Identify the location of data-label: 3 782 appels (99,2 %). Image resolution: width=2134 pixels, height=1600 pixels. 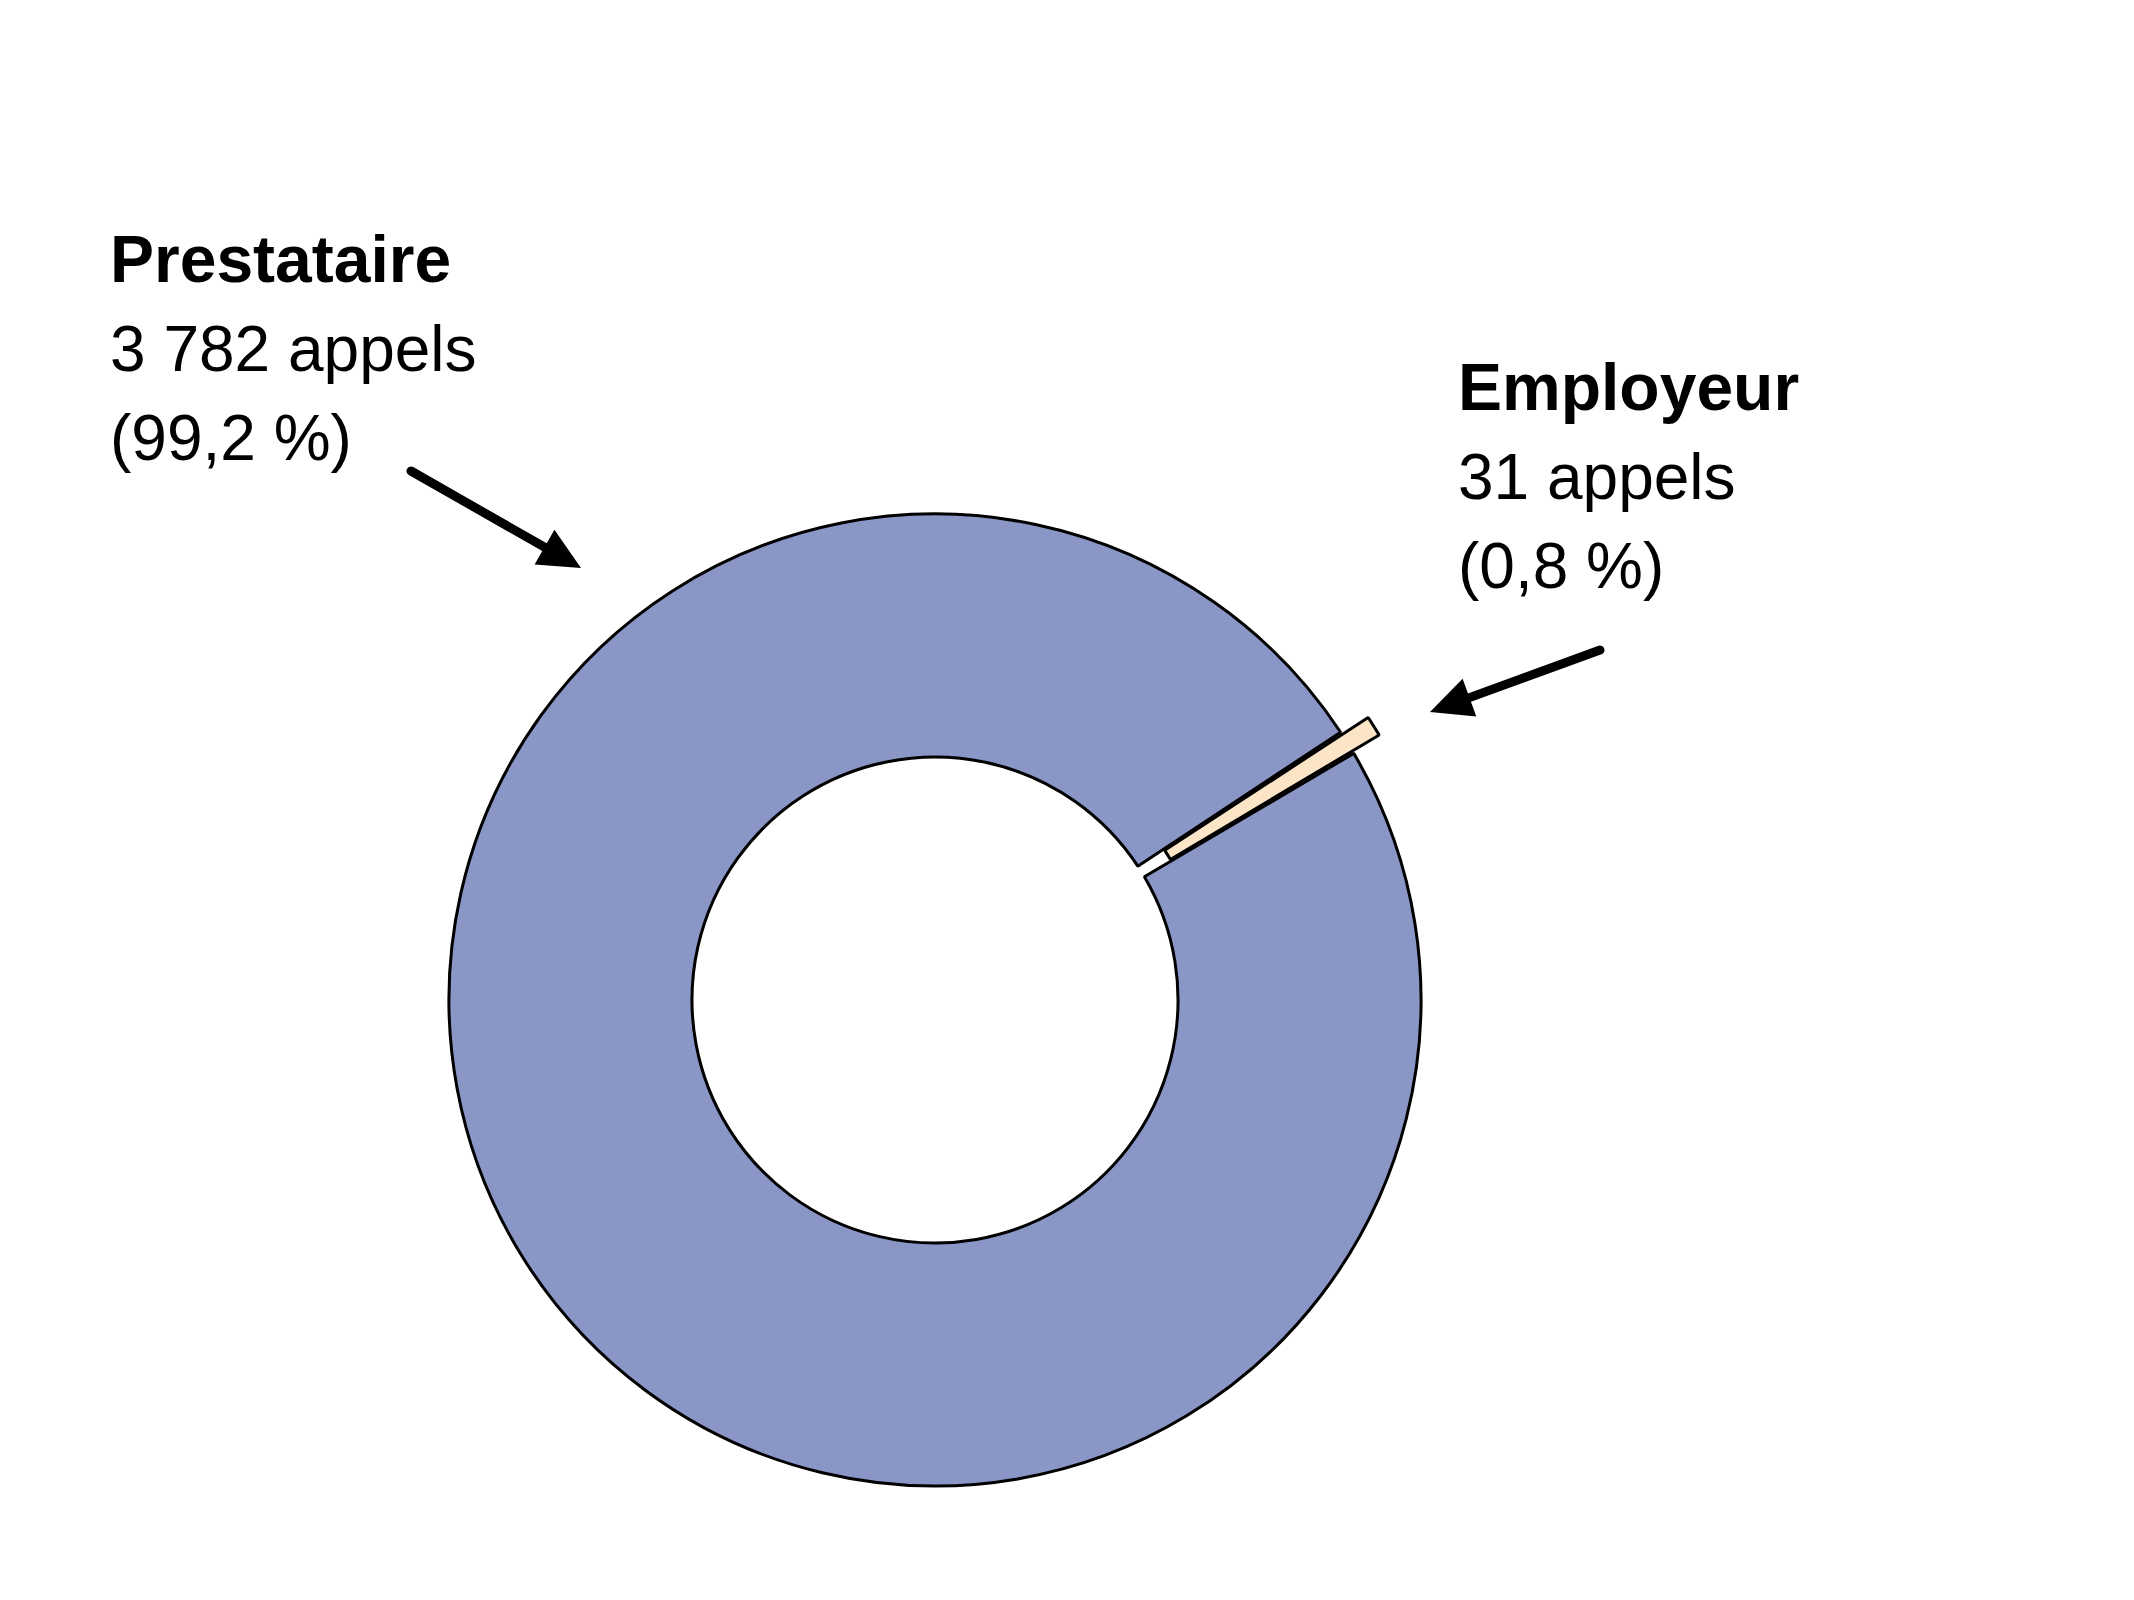
(293, 393).